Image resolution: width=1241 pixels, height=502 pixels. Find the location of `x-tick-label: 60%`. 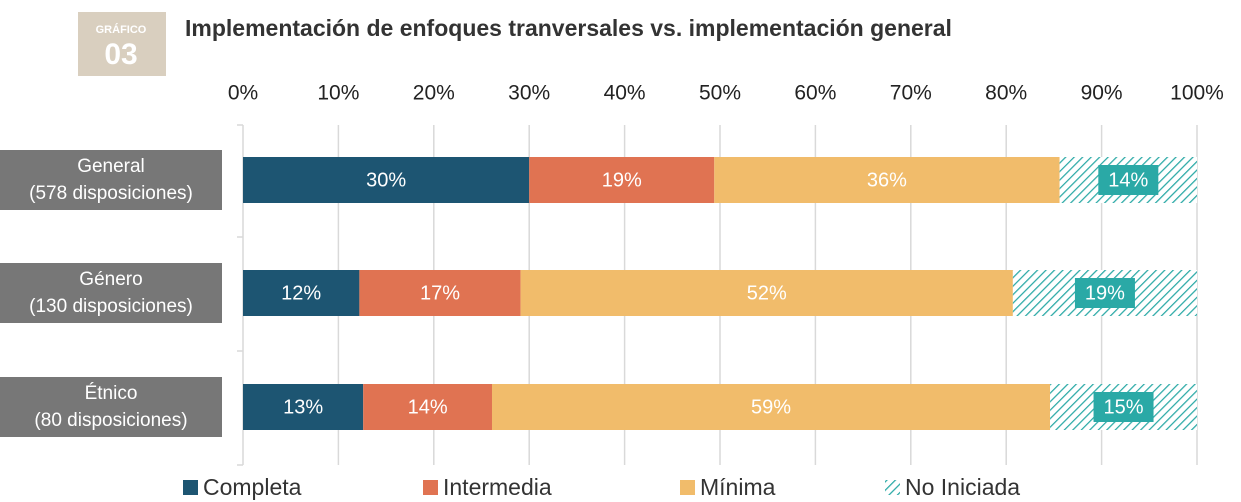

x-tick-label: 60% is located at coordinates (815, 93).